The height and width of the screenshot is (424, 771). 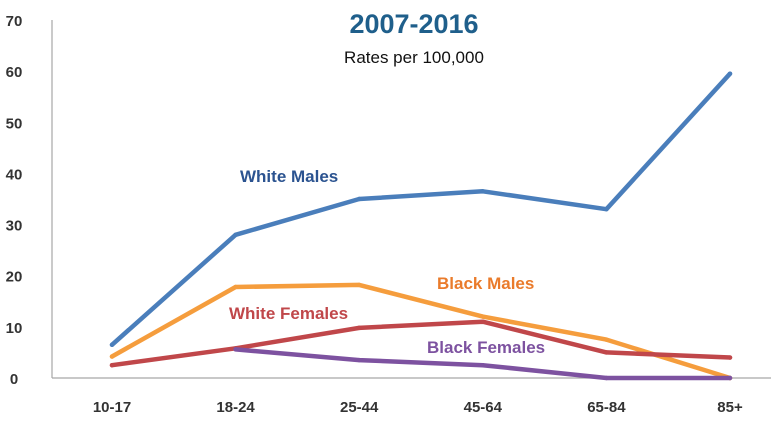 What do you see at coordinates (359, 407) in the screenshot?
I see `x-tick-label: 25-44` at bounding box center [359, 407].